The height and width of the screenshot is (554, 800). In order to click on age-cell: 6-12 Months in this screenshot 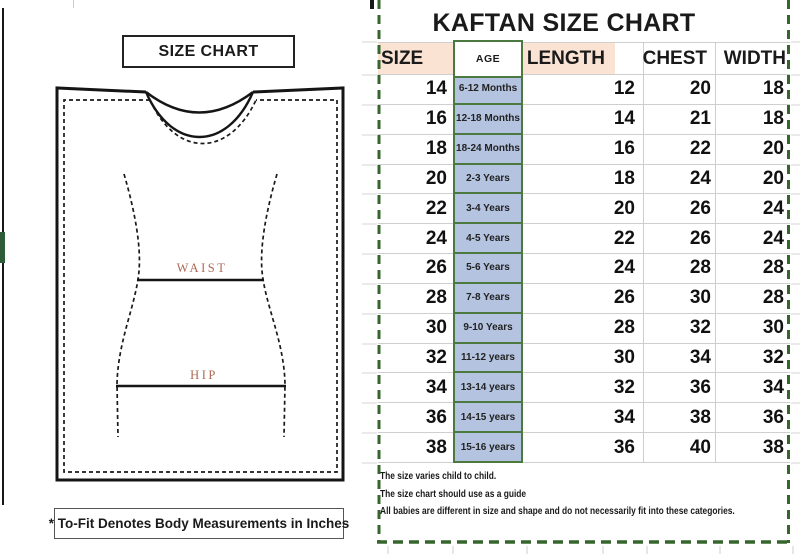, I will do `click(488, 90)`.